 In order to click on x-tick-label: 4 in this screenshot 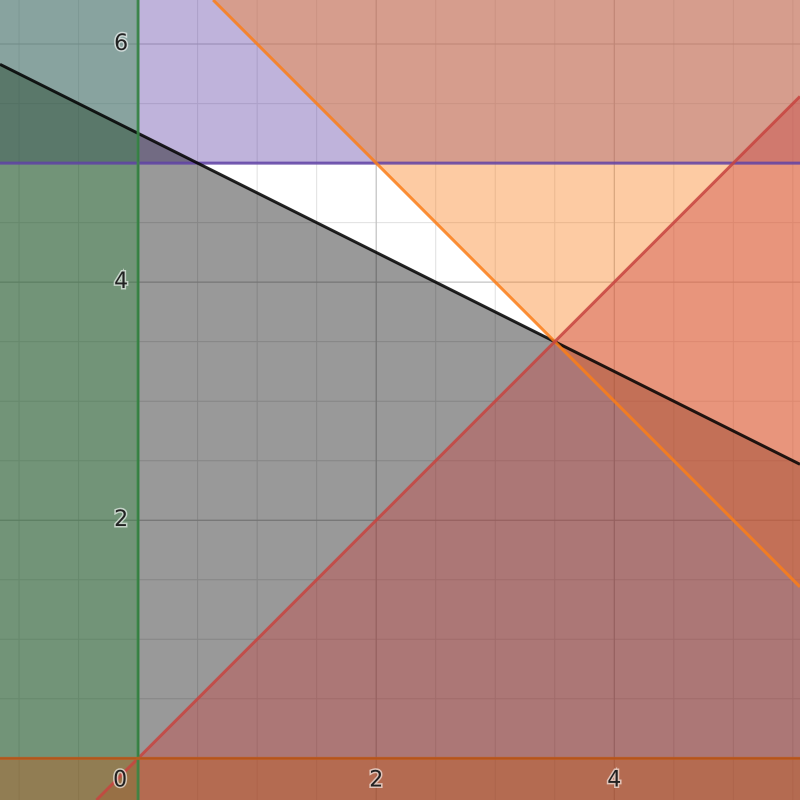, I will do `click(614, 779)`.